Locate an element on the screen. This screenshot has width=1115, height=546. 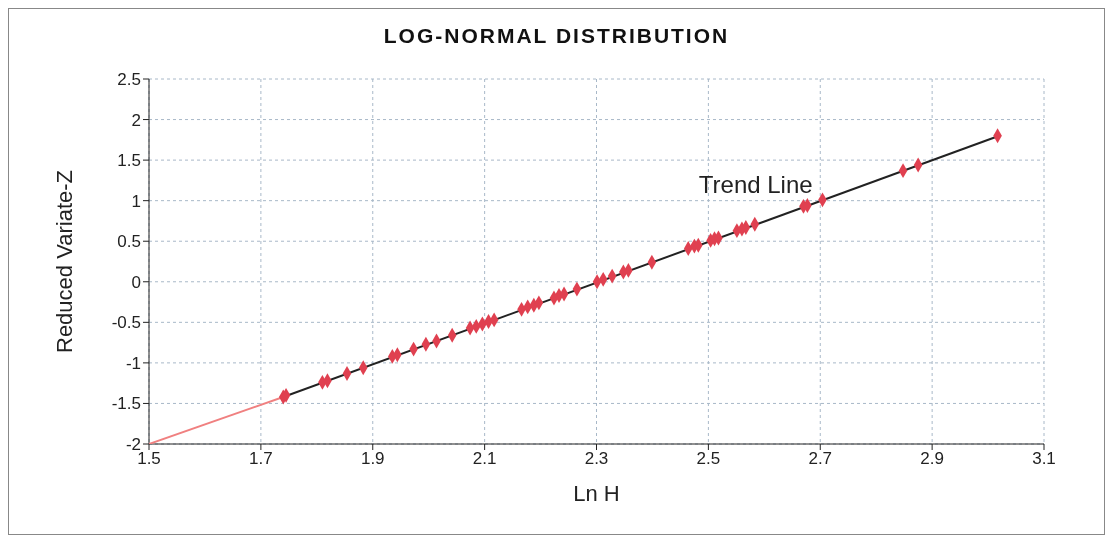
chart-title: LOG-NORMAL DISTRIBUTION is located at coordinates (556, 35).